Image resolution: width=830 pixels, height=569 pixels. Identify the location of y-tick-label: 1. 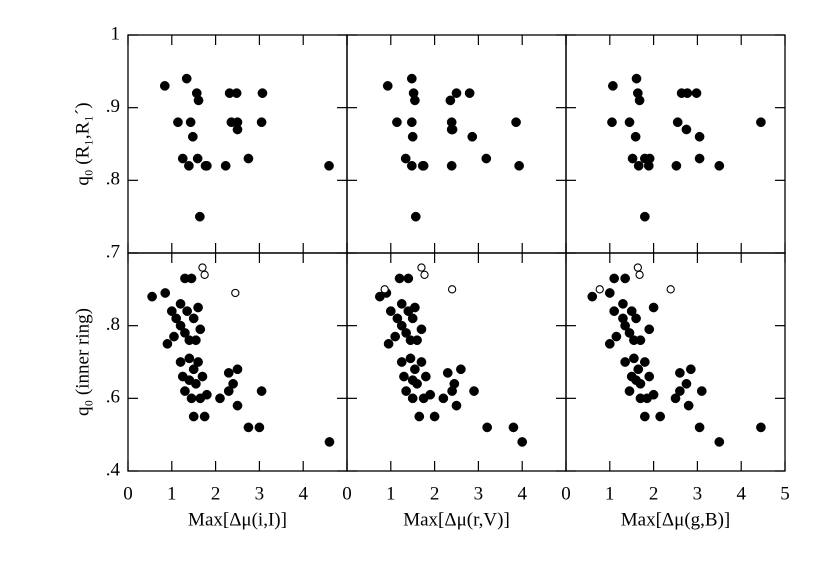
(116, 33).